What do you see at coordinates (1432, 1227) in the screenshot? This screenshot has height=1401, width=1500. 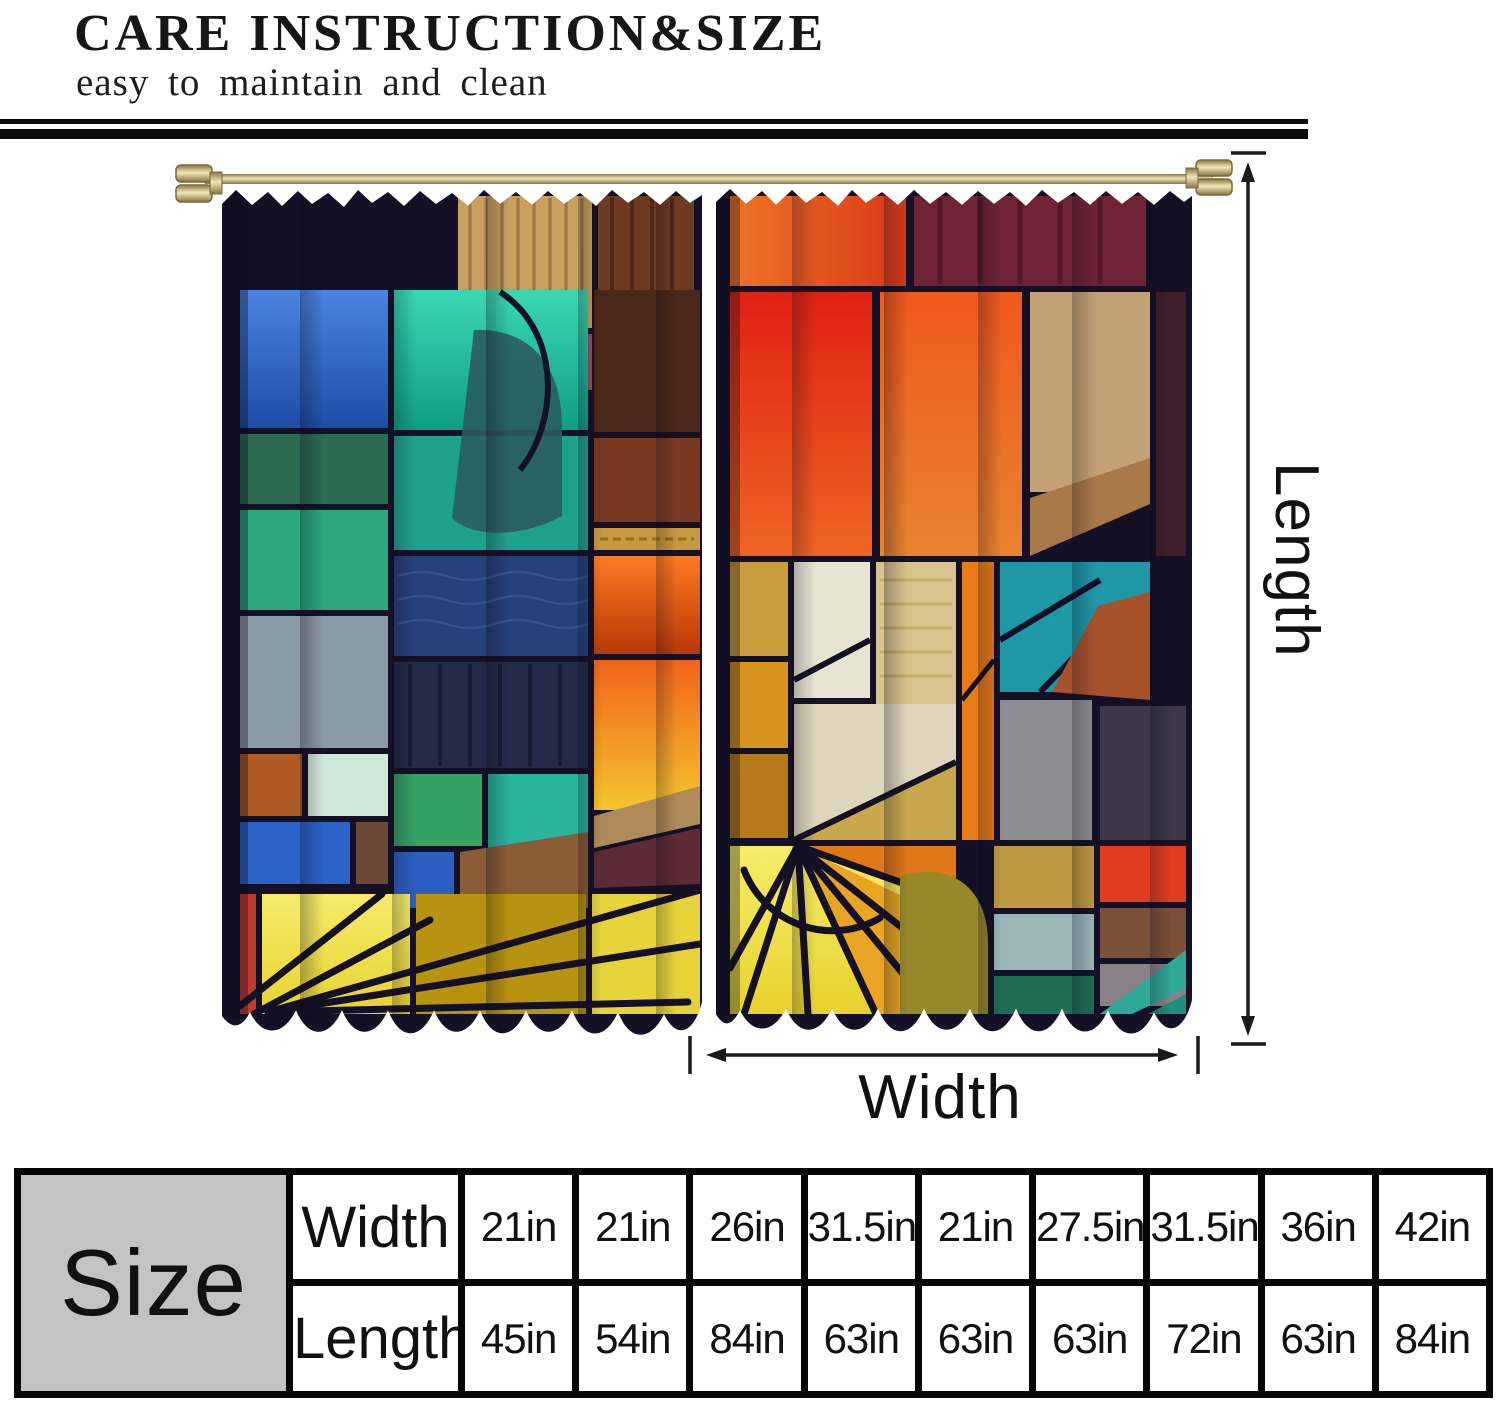 I see `width-value: 42in` at bounding box center [1432, 1227].